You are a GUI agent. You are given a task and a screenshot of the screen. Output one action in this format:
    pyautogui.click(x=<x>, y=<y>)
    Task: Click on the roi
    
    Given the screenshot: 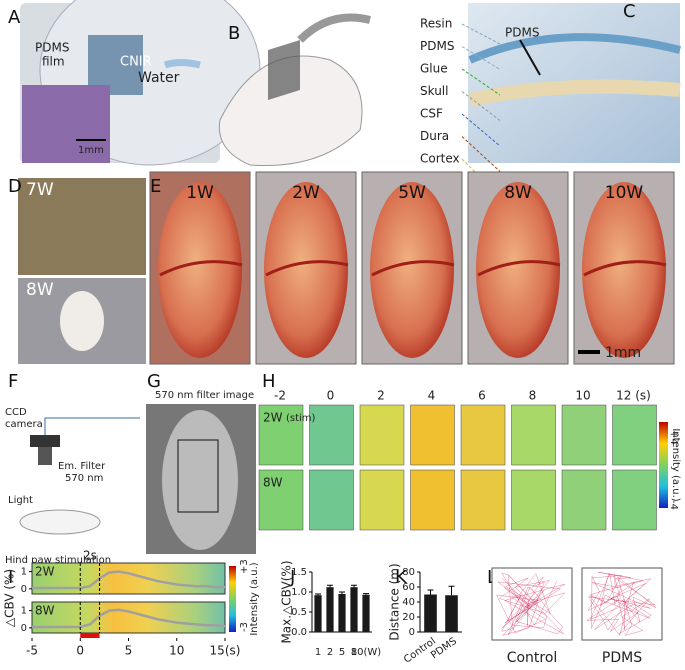 What is the action you would take?
    pyautogui.click(x=198, y=476)
    